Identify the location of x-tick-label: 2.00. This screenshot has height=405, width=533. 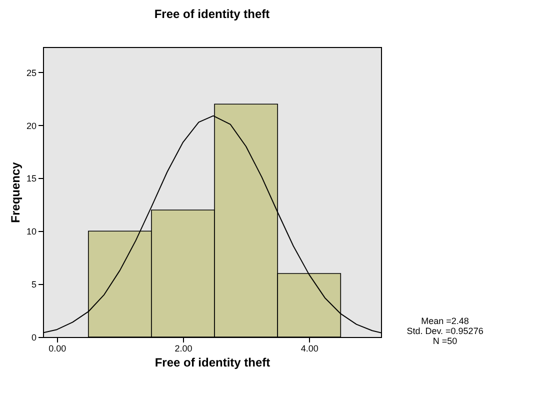
(183, 349).